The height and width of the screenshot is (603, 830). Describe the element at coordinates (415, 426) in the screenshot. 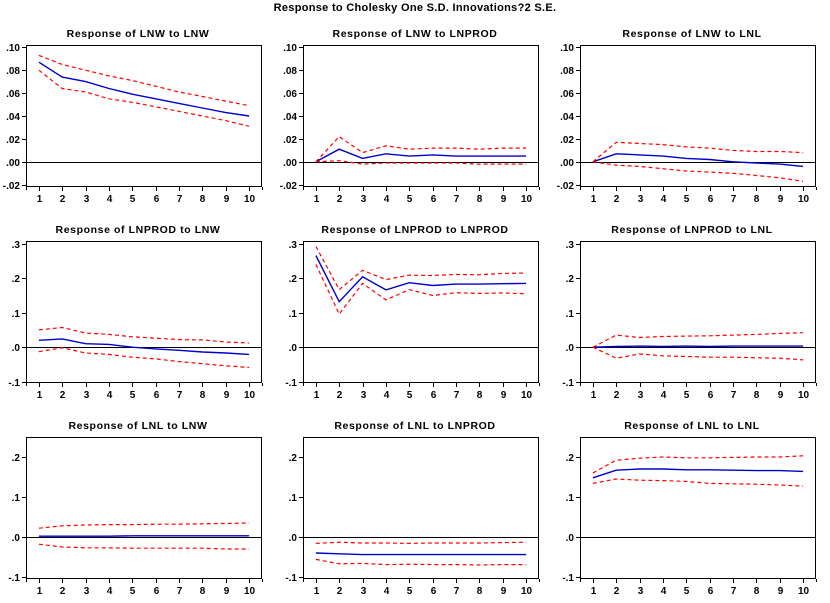

I see `chart-title: Response of LNL to LNPROD` at that location.